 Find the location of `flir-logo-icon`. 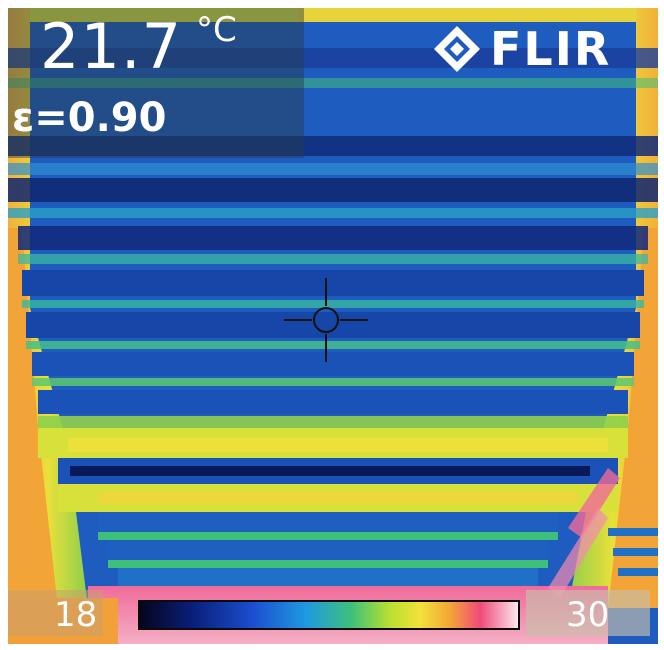

flir-logo-icon is located at coordinates (457, 49).